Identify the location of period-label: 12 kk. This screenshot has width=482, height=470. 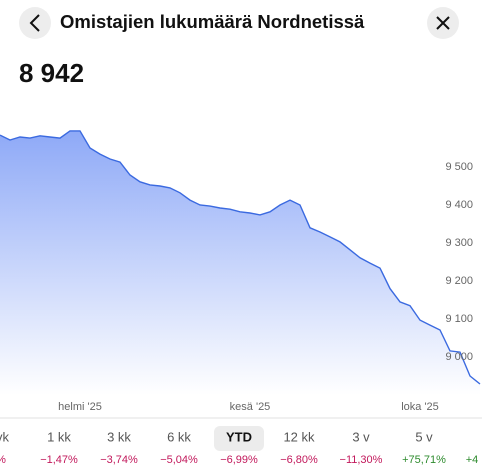
(299, 436).